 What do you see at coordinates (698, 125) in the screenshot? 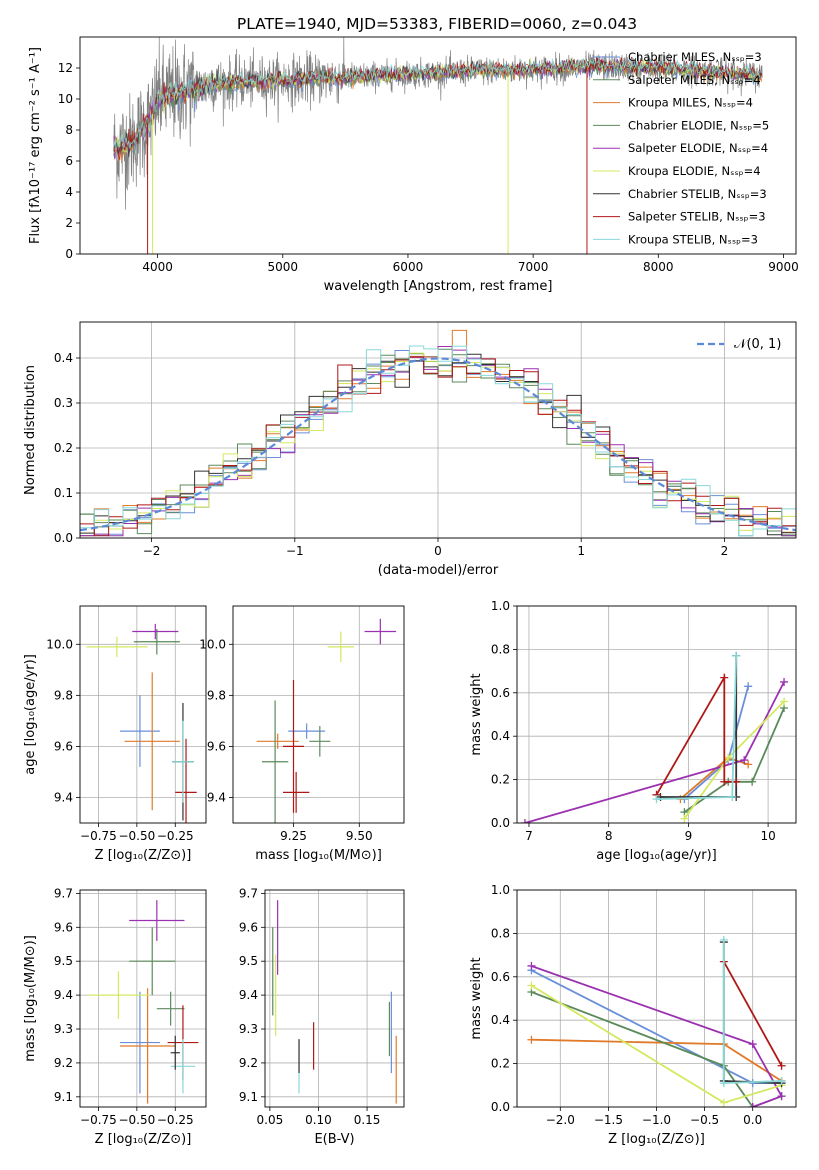
I see `legend-label: Chabrier ELODIE, Nₛₛₚ=5` at bounding box center [698, 125].